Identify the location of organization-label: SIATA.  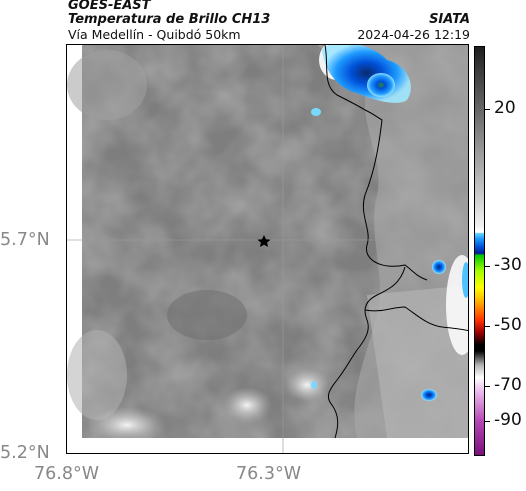
(449, 19).